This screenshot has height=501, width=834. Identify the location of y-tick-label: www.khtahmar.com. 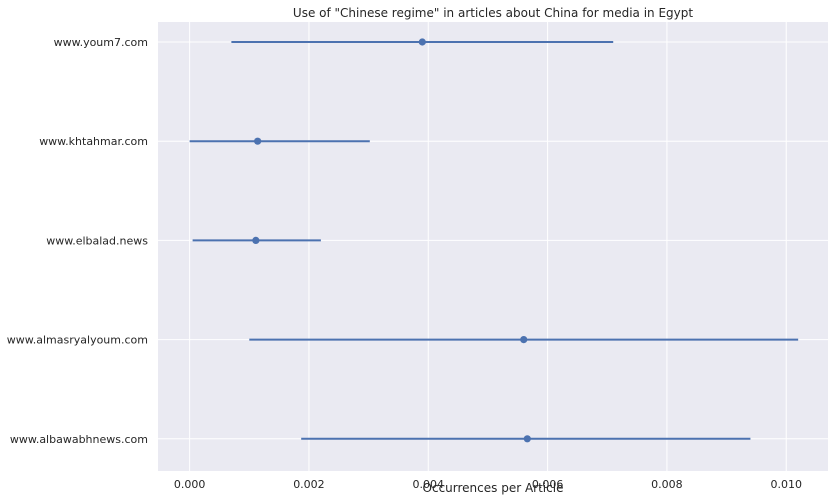
(93, 141).